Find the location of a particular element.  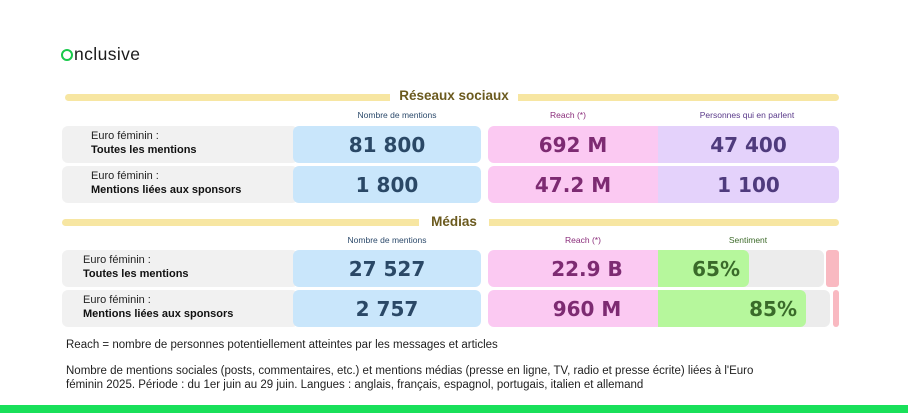

reach-cell: 960 M is located at coordinates (587, 308).